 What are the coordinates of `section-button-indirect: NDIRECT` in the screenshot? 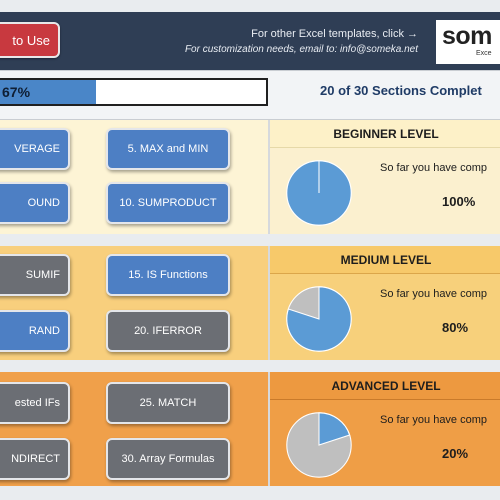 It's located at (35, 459).